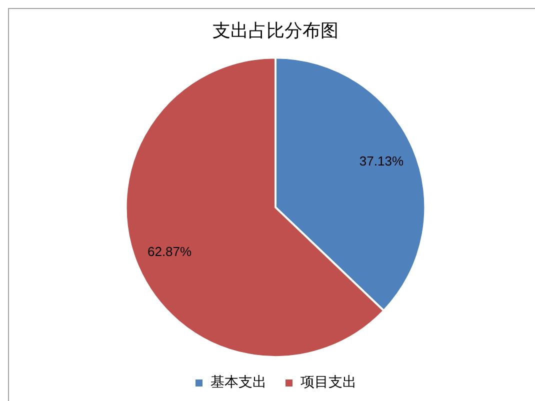 The height and width of the screenshot is (401, 535). What do you see at coordinates (328, 382) in the screenshot?
I see `legend-label: 项目支出` at bounding box center [328, 382].